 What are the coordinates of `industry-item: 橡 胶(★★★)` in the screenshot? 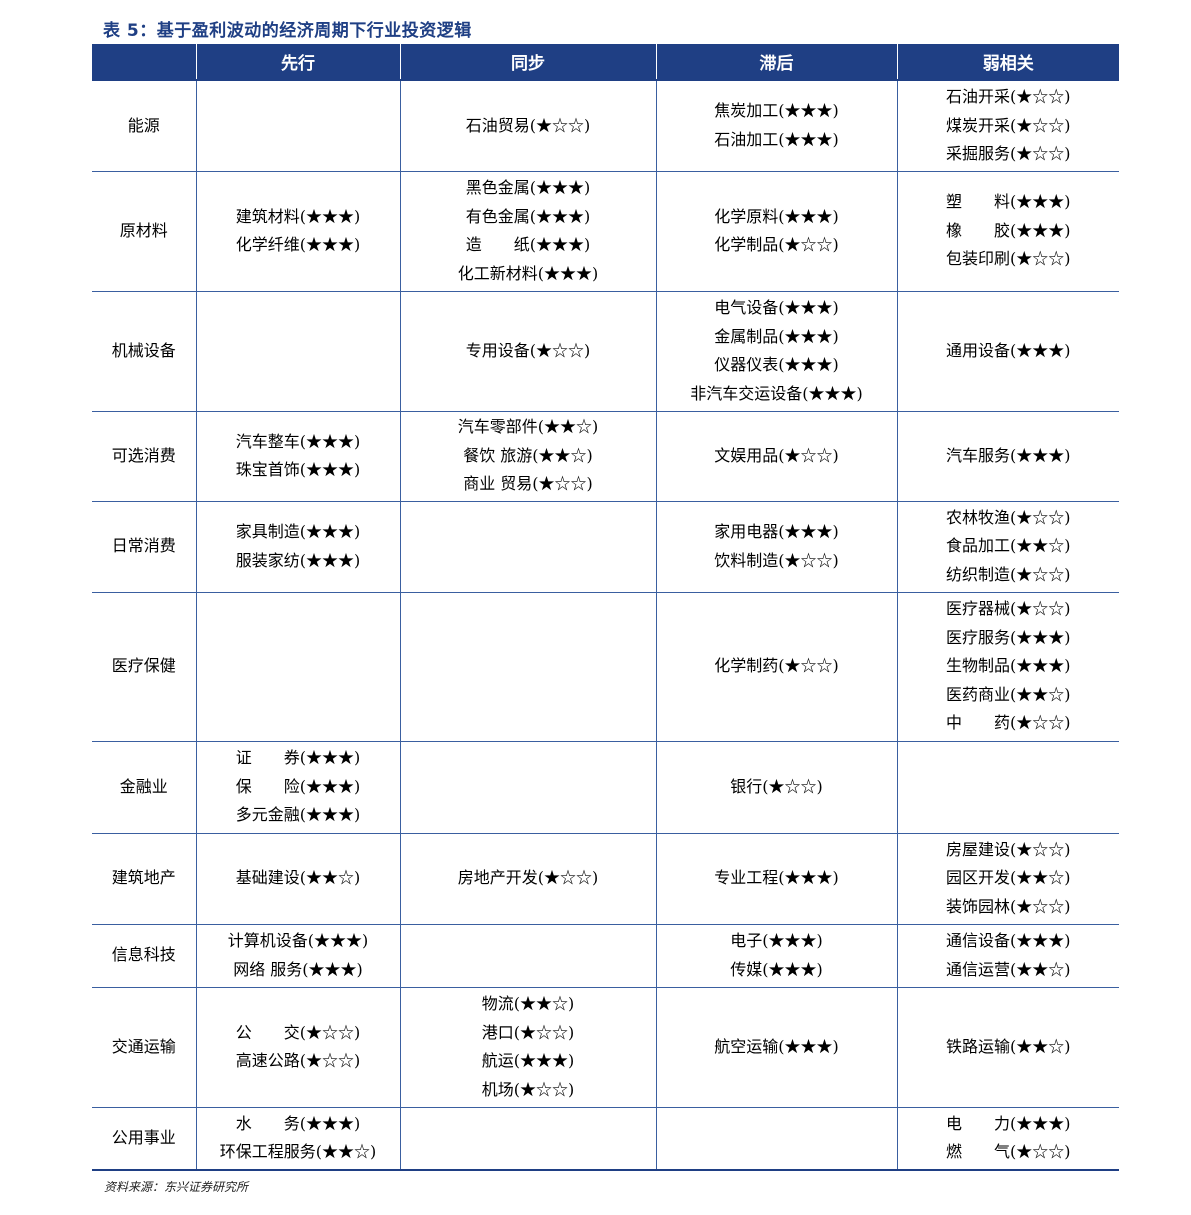 It's located at (1008, 230).